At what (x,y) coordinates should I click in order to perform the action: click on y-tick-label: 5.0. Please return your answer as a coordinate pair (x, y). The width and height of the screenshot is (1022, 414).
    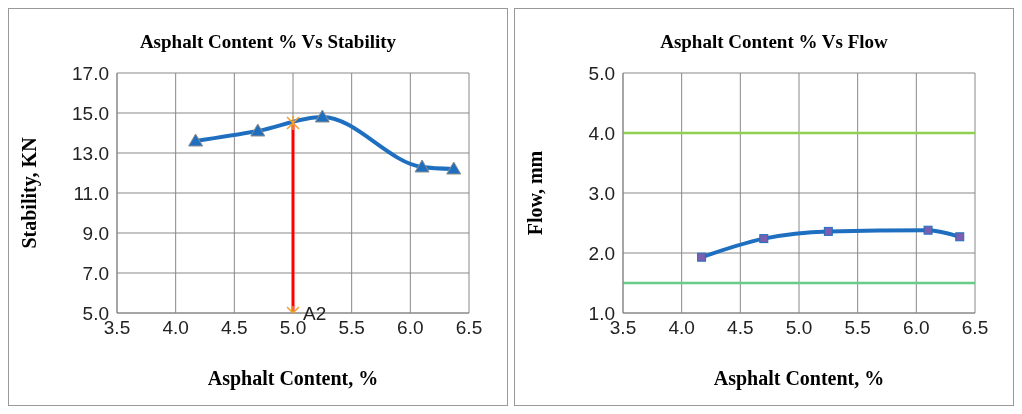
    Looking at the image, I should click on (601, 73).